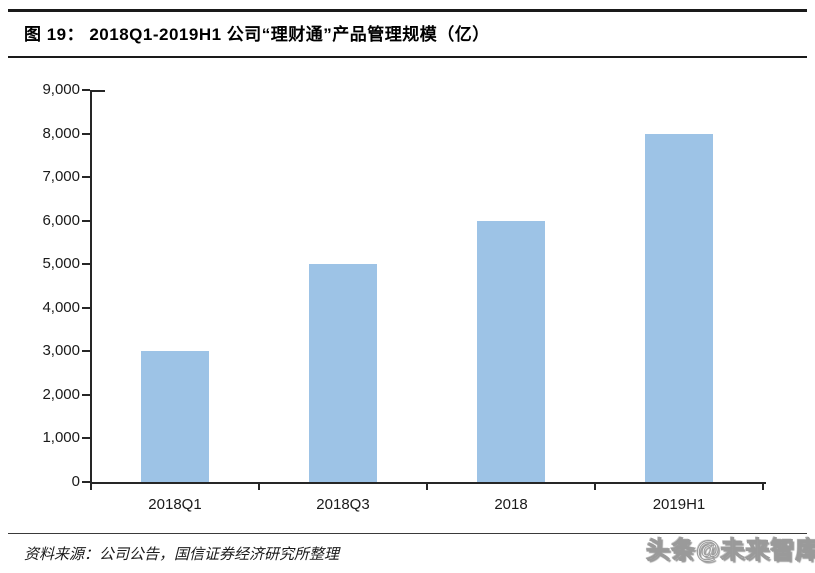  I want to click on top-rule, so click(407, 10).